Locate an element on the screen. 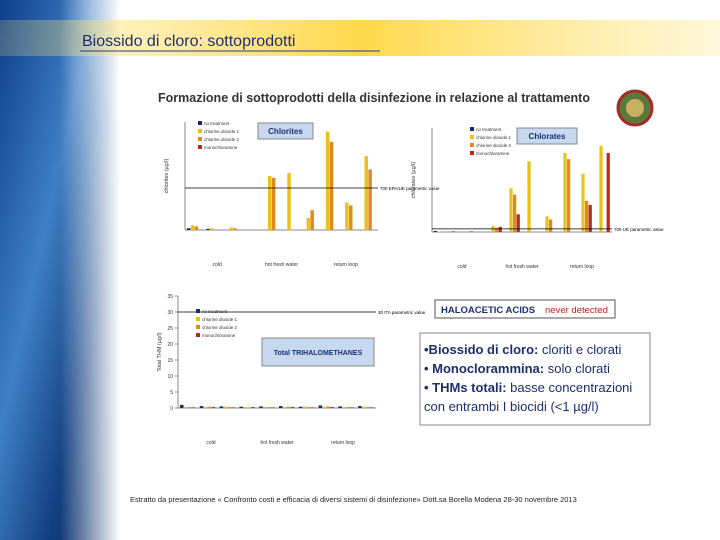 This screenshot has height=540, width=720. bullet-text: solo clorati is located at coordinates (578, 368).